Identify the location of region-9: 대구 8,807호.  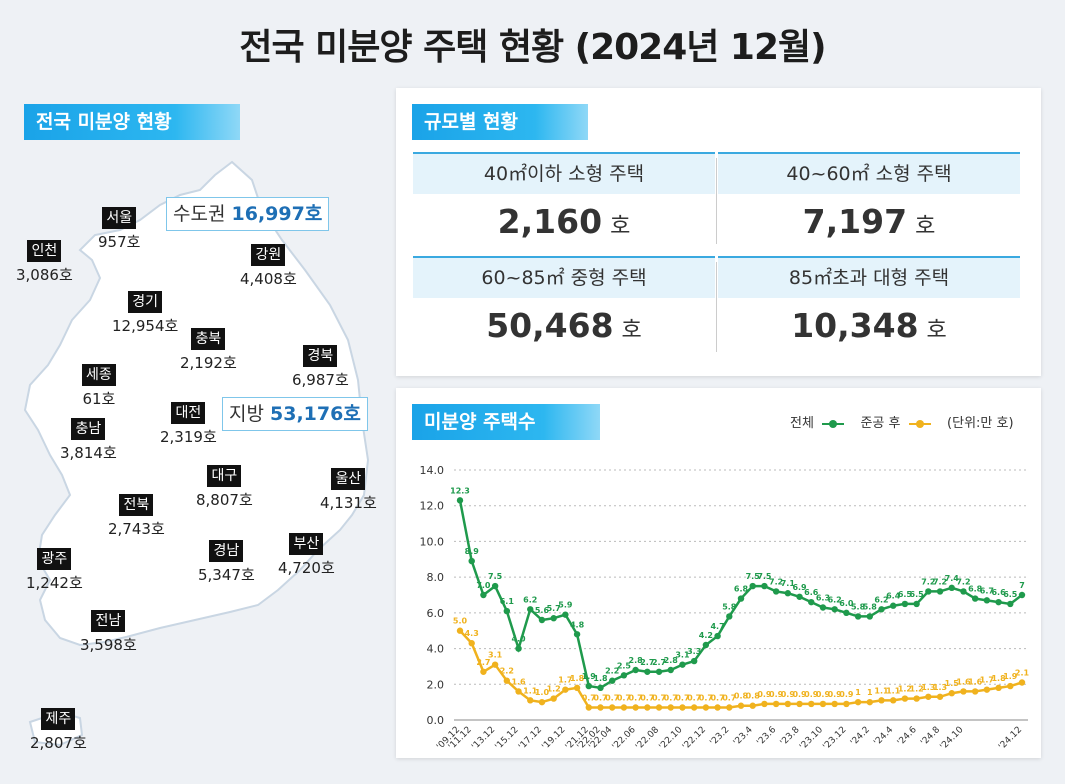
(224, 487).